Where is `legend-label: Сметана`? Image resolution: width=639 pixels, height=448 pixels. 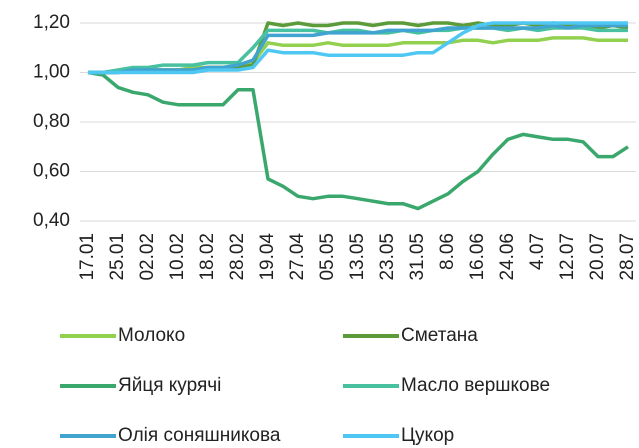
legend-label: Сметана is located at coordinates (439, 335).